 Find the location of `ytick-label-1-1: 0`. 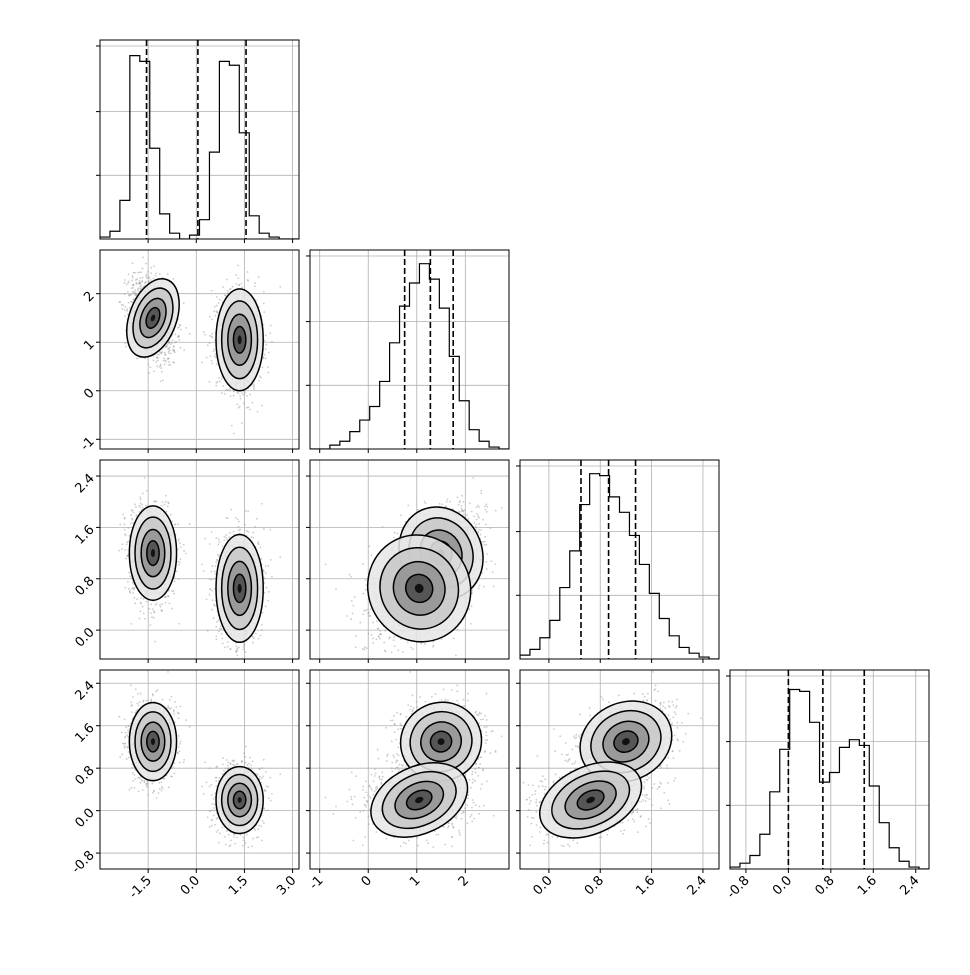

ytick-label-1-1: 0 is located at coordinates (89, 394).